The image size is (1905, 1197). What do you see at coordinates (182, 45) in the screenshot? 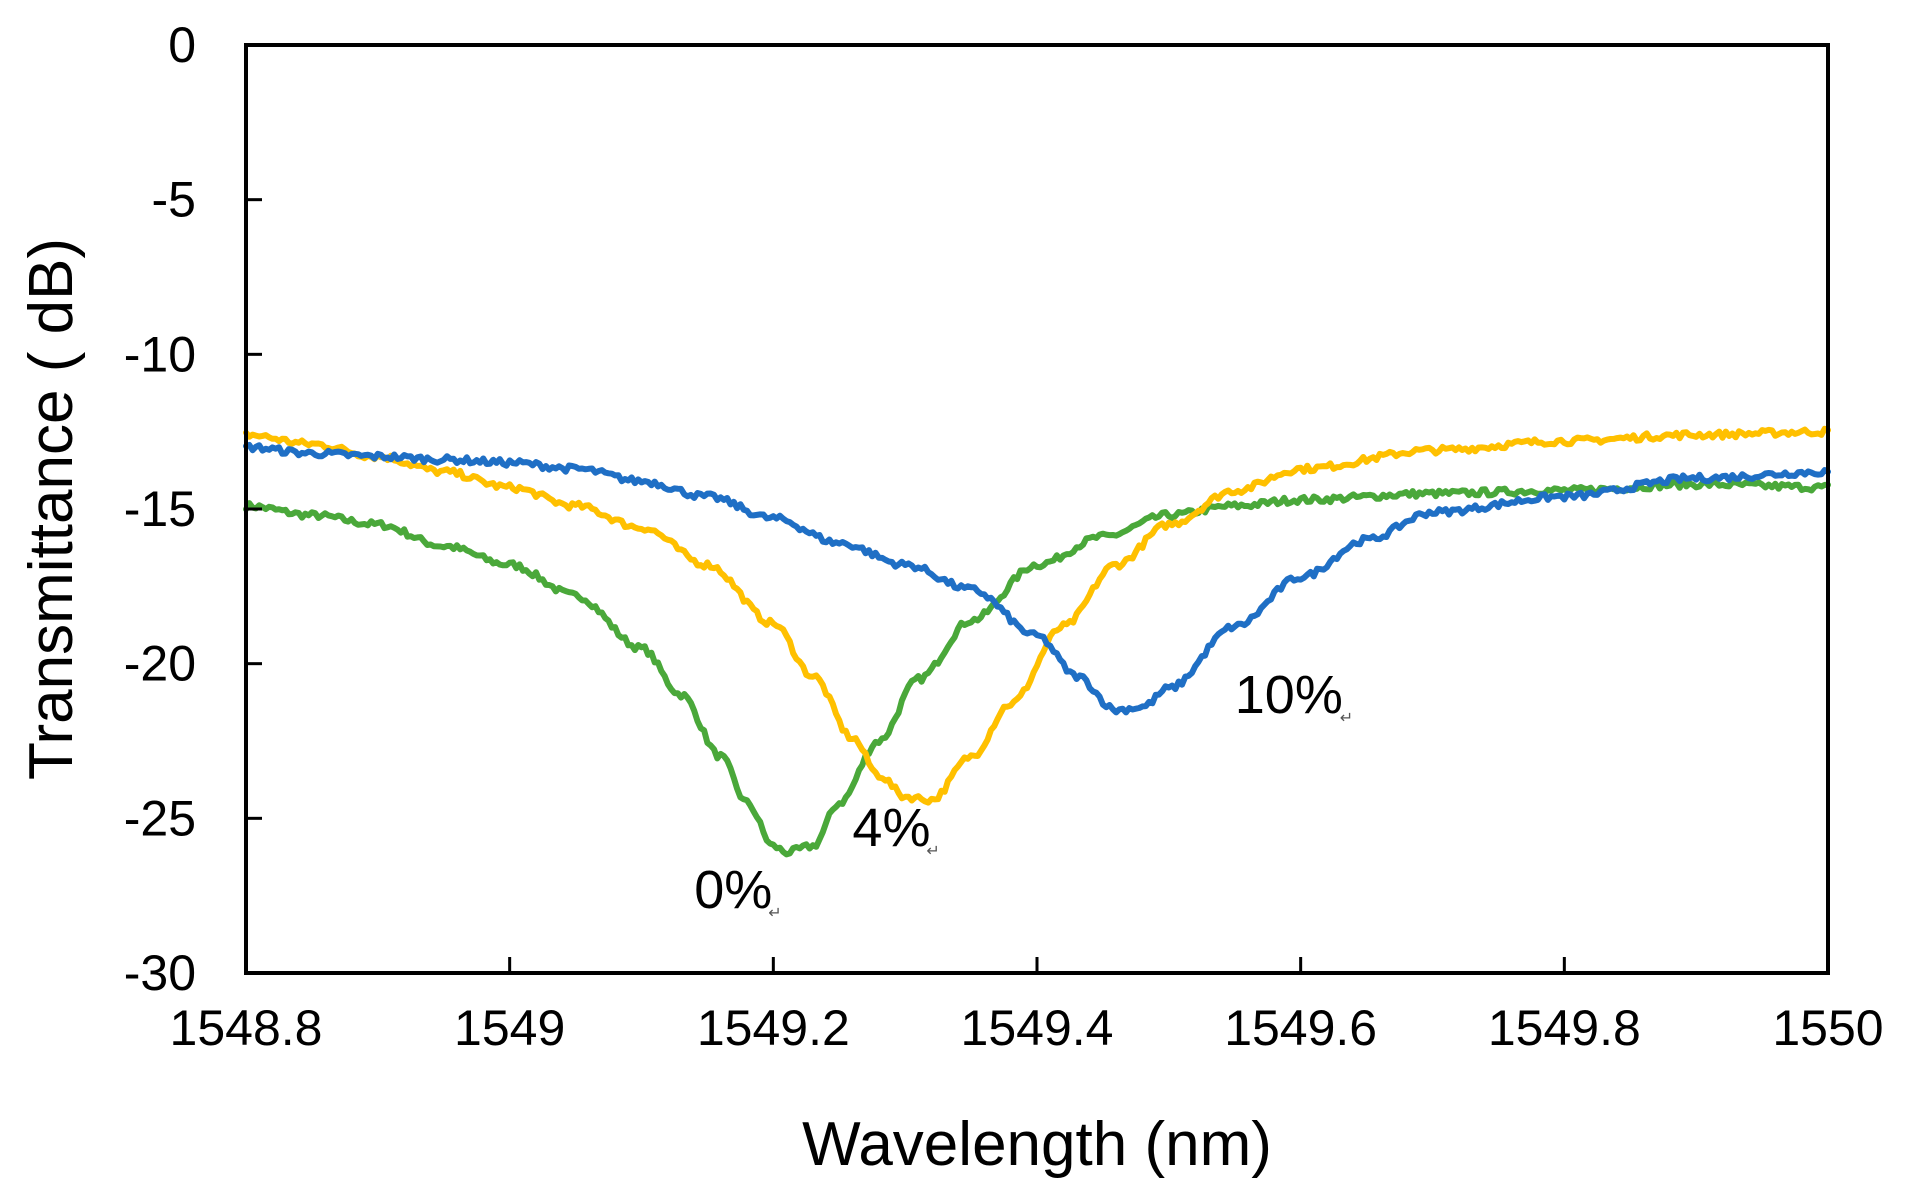
I see `y-tick-label: 0` at bounding box center [182, 45].